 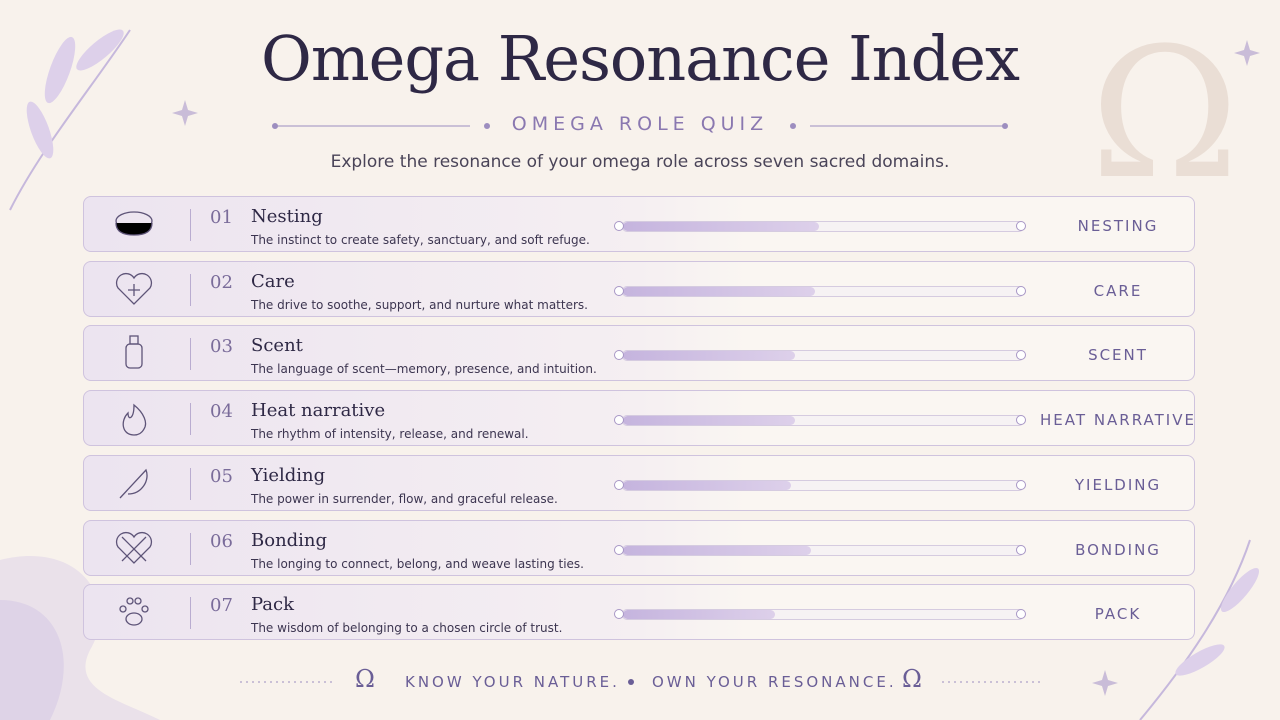 What do you see at coordinates (1118, 290) in the screenshot?
I see `row-label: CARE` at bounding box center [1118, 290].